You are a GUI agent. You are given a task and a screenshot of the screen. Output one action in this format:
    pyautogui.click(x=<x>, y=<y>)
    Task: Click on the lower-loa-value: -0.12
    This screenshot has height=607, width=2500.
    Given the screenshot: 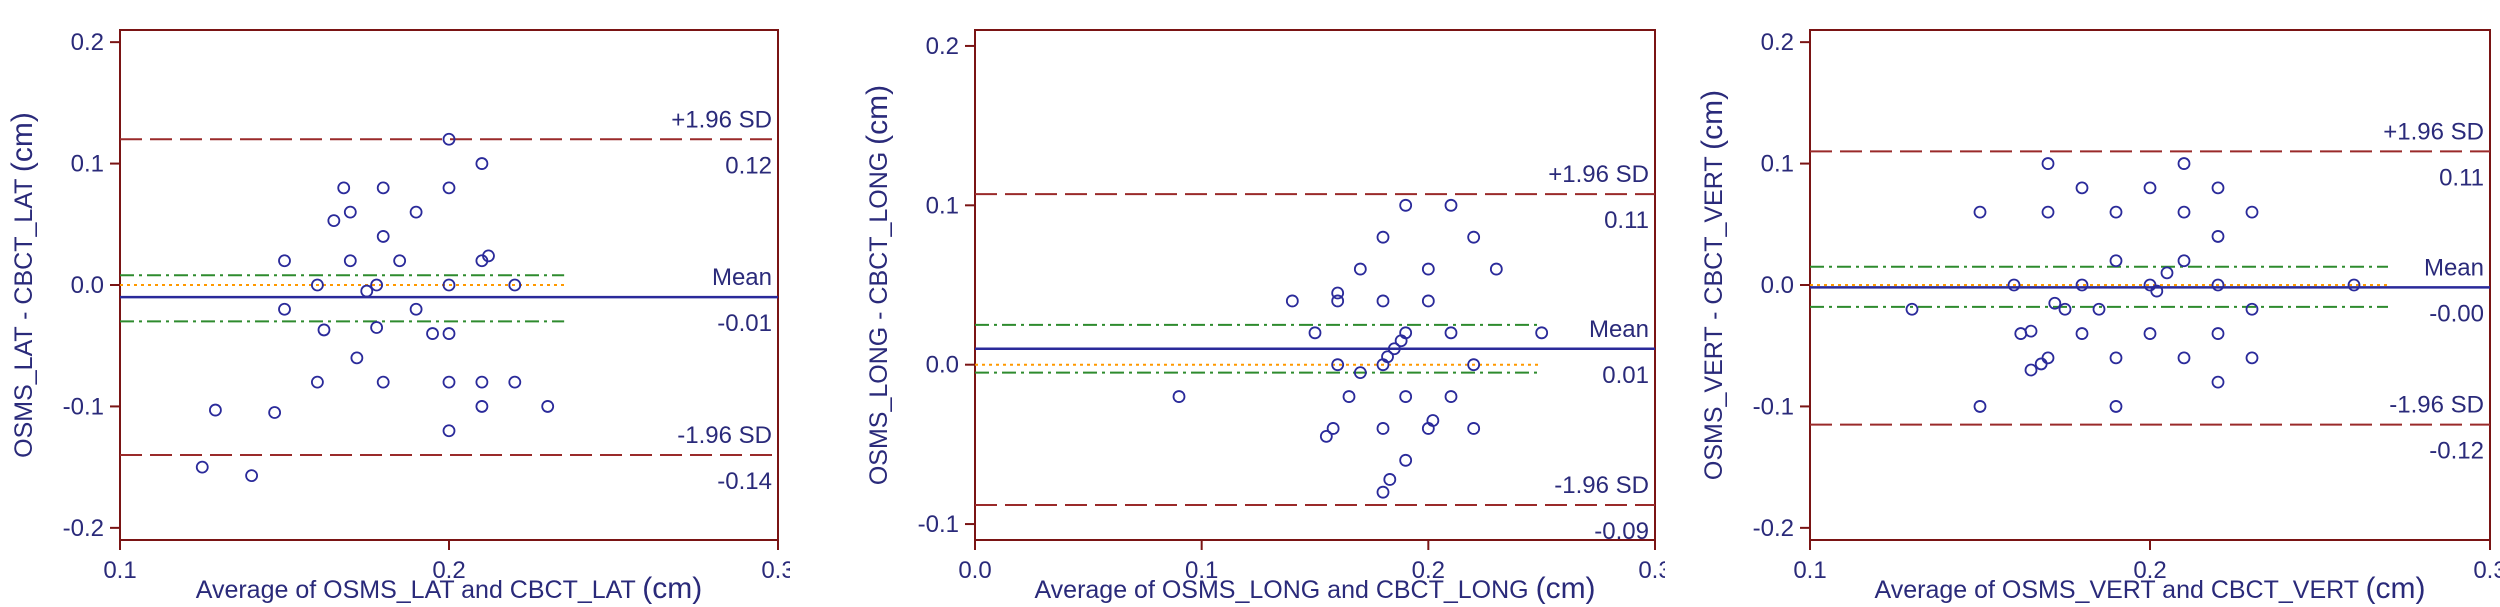 What is the action you would take?
    pyautogui.click(x=2456, y=451)
    